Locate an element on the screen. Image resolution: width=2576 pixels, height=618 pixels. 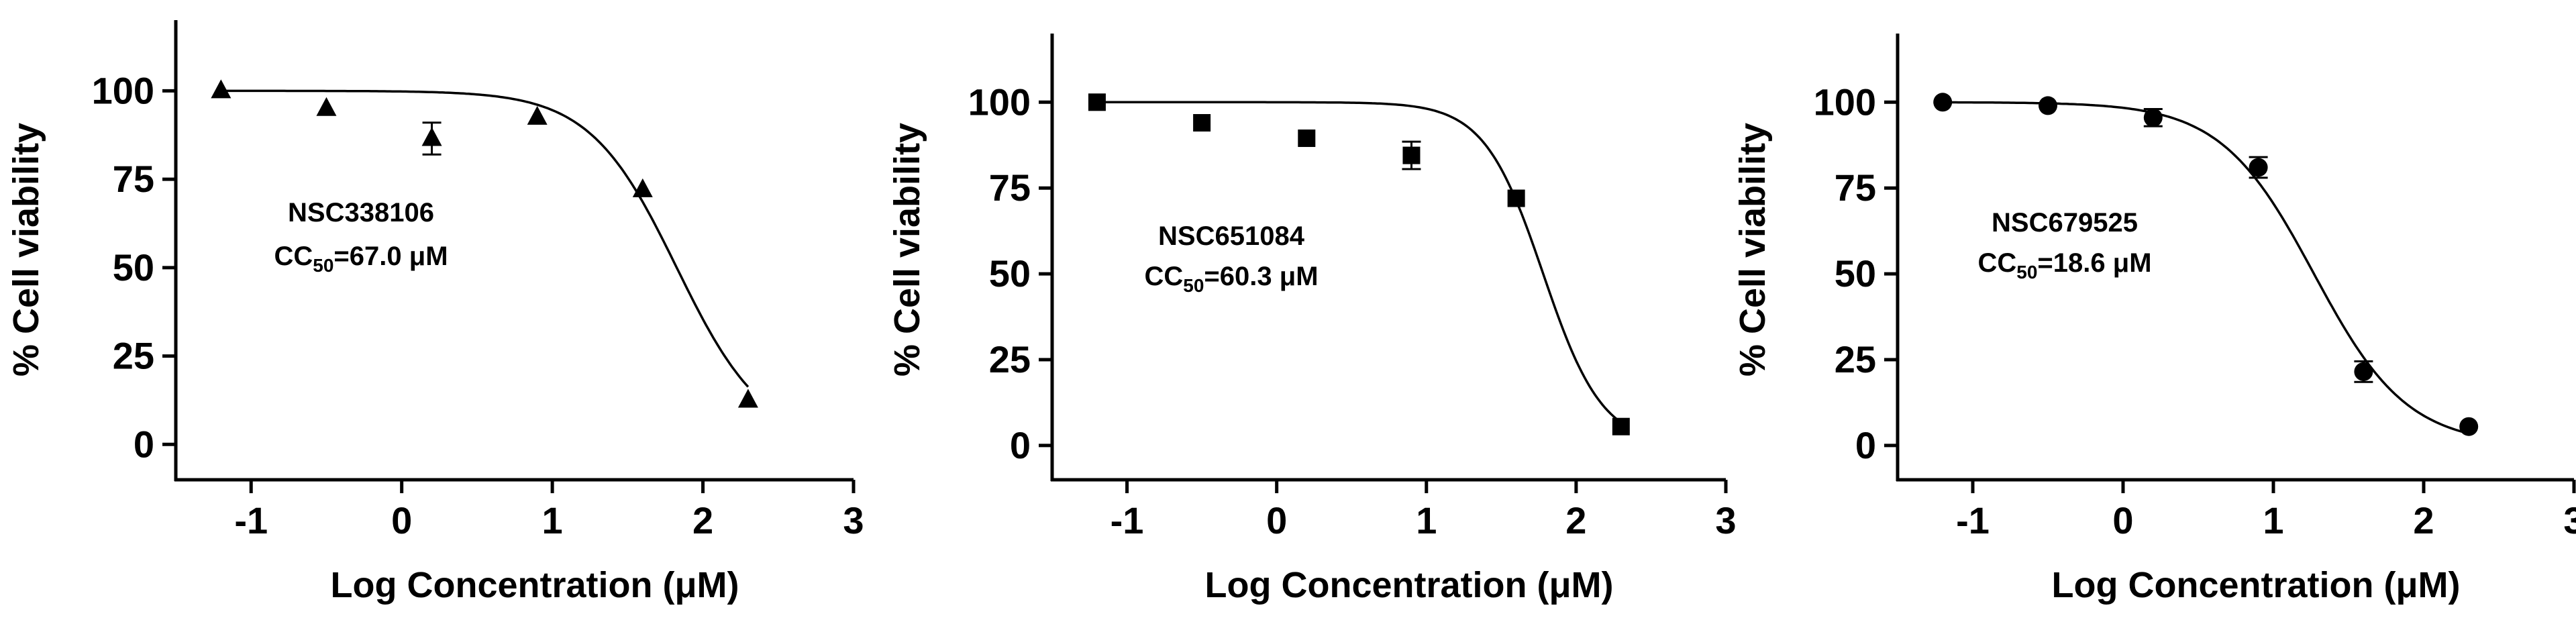
compound-label: NSC651084 is located at coordinates (1231, 236).